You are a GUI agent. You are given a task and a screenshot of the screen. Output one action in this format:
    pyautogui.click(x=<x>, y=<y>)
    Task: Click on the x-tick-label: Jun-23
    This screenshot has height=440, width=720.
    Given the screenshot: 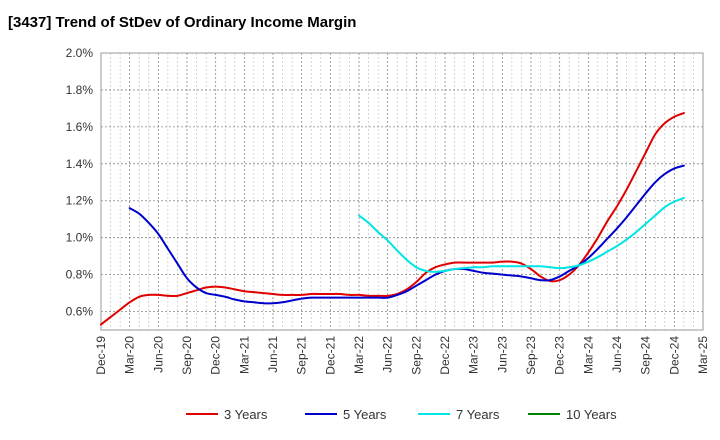 What is the action you would take?
    pyautogui.click(x=502, y=354)
    